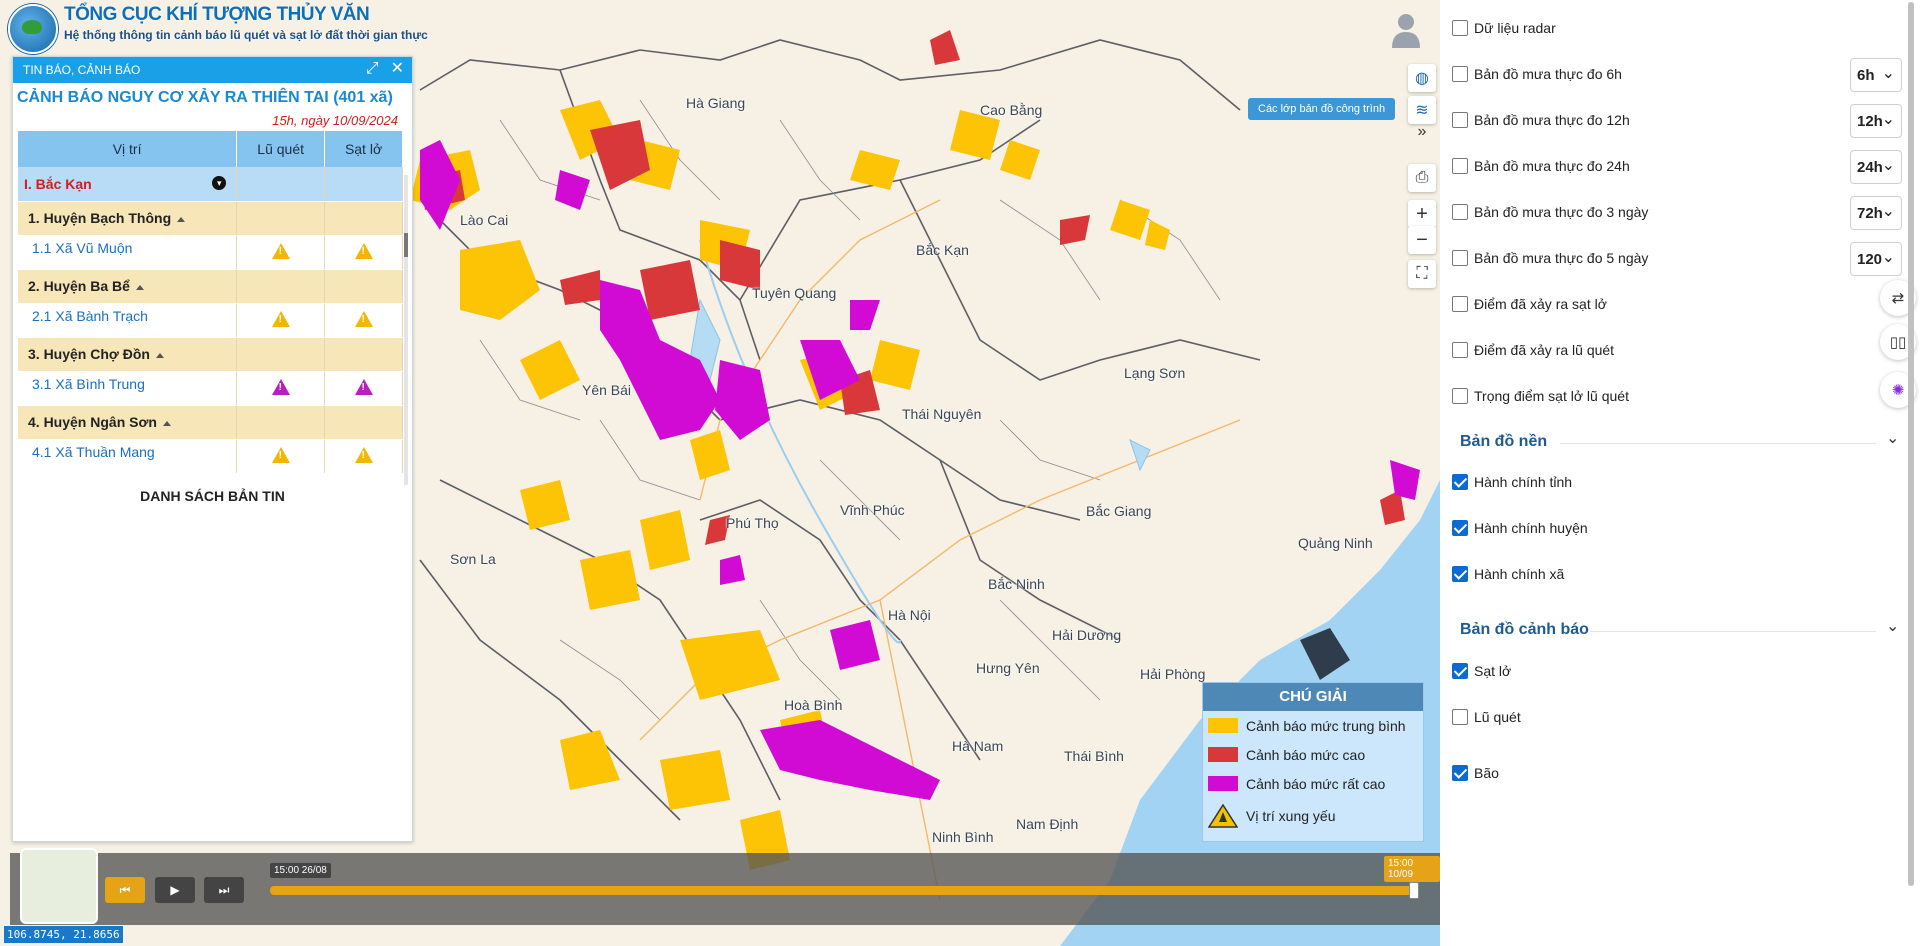  I want to click on fullscreen-icon: ⛶, so click(1422, 274).